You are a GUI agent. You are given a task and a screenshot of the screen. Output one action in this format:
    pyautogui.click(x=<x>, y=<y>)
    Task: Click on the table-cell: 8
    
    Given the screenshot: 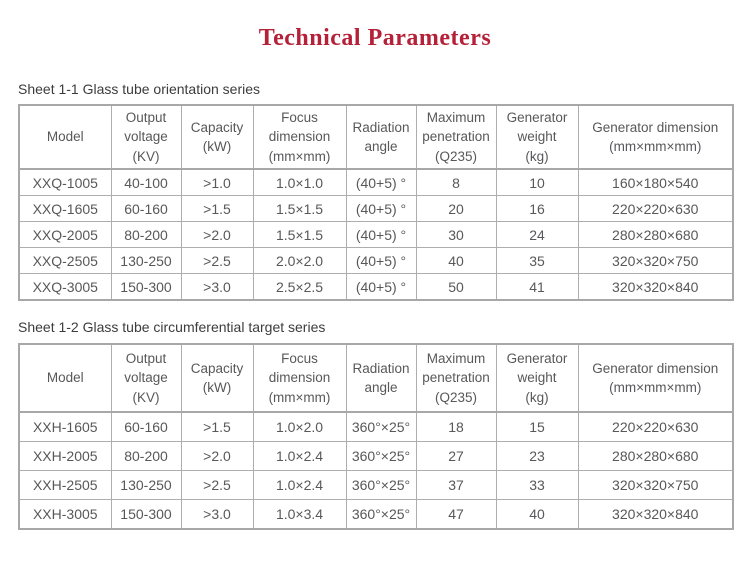 What is the action you would take?
    pyautogui.click(x=456, y=182)
    